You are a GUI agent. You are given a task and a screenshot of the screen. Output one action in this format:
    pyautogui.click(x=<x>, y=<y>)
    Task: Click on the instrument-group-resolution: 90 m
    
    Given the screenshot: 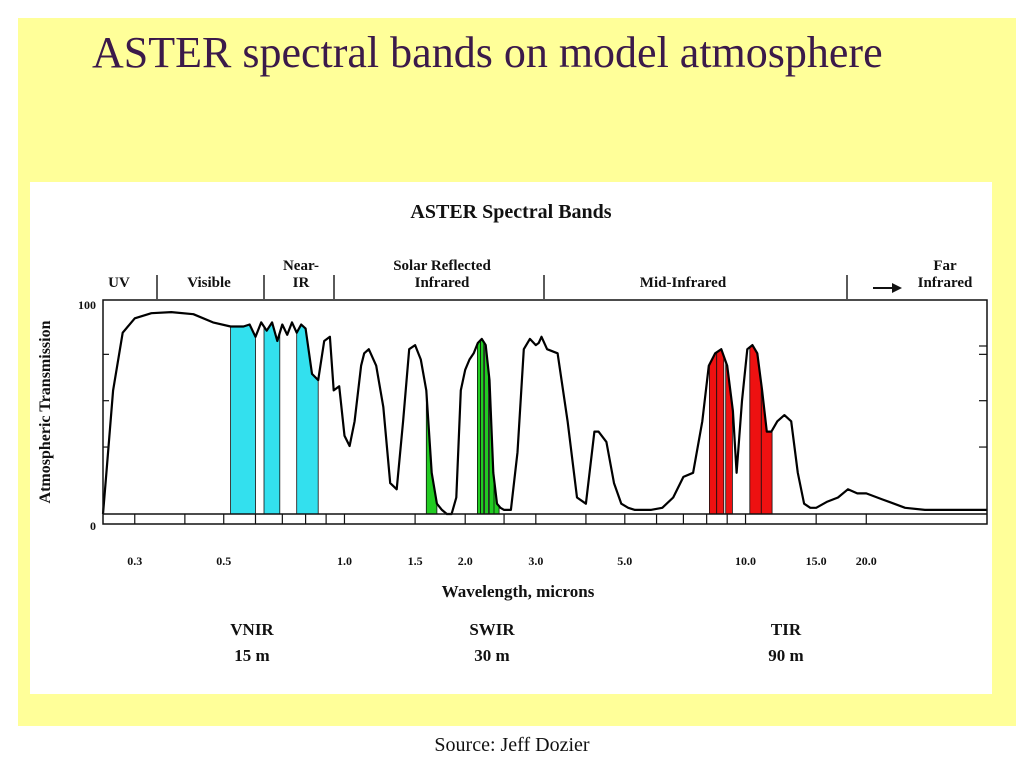 What is the action you would take?
    pyautogui.click(x=785, y=655)
    